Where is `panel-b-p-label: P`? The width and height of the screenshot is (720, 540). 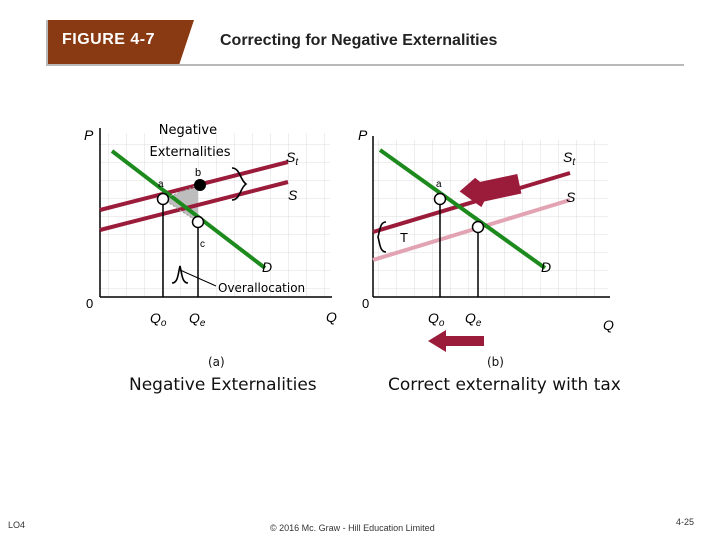 panel-b-p-label: P is located at coordinates (363, 135).